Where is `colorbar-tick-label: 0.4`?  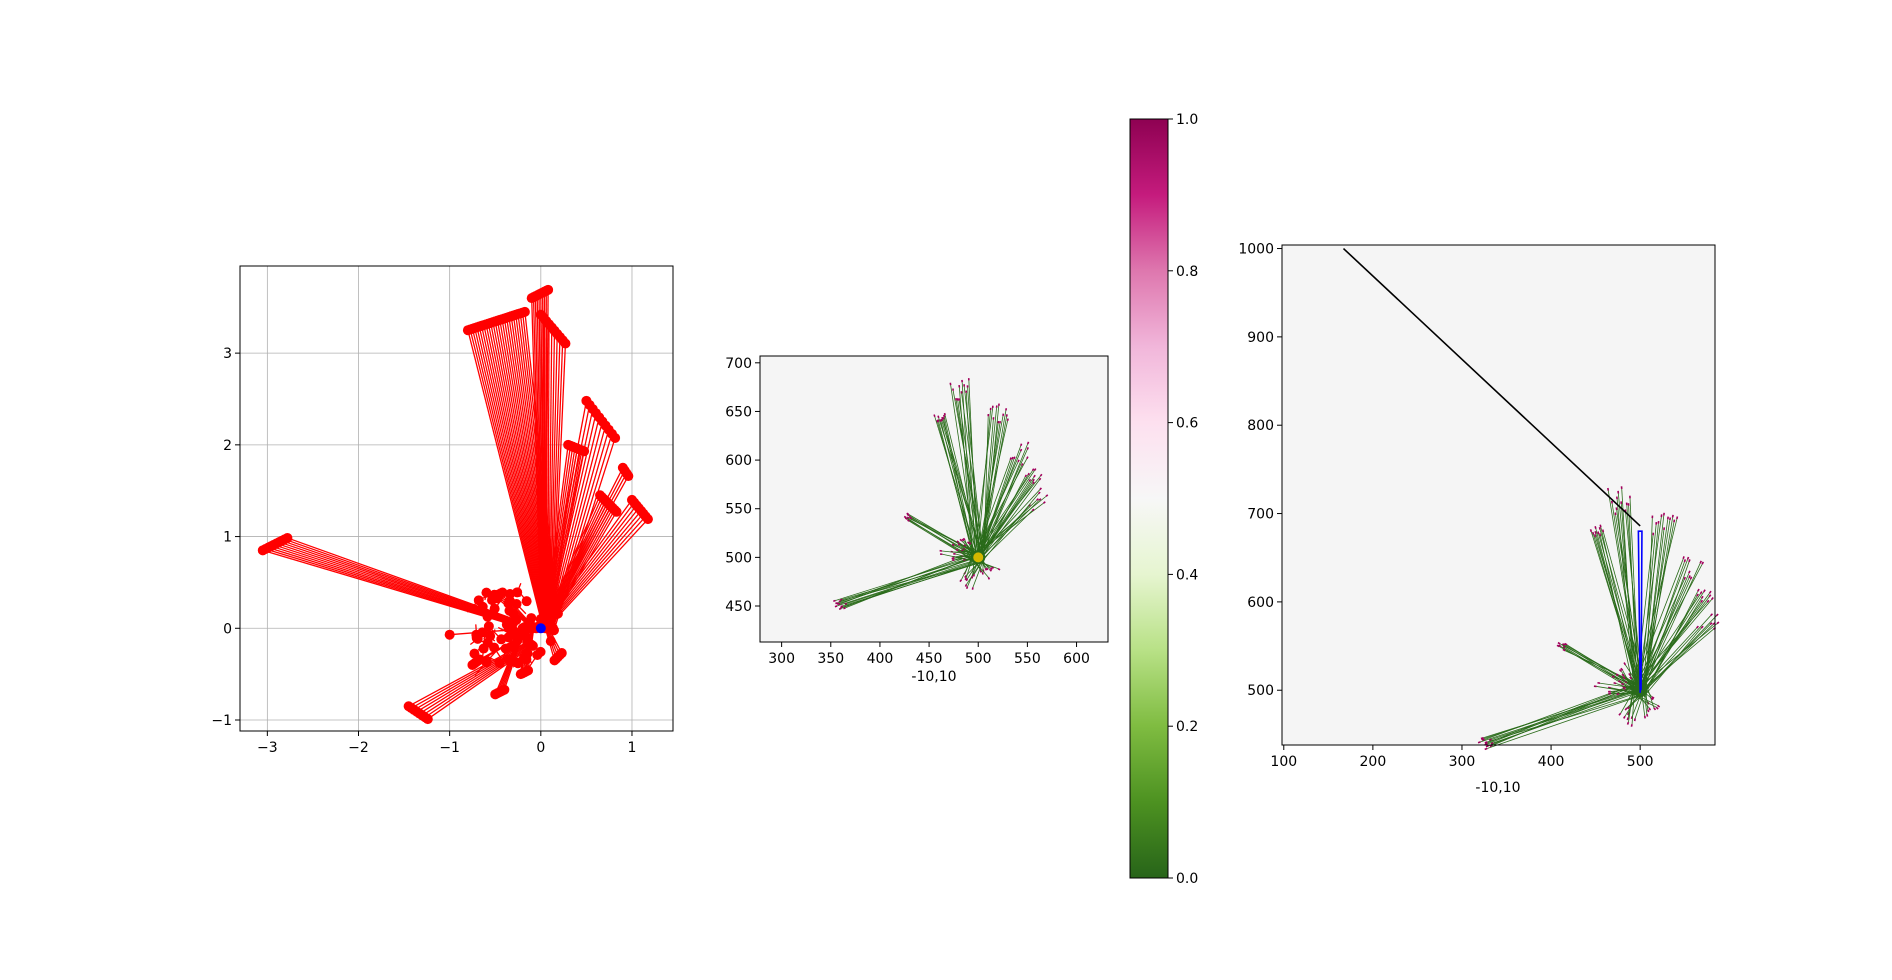 colorbar-tick-label: 0.4 is located at coordinates (1187, 575).